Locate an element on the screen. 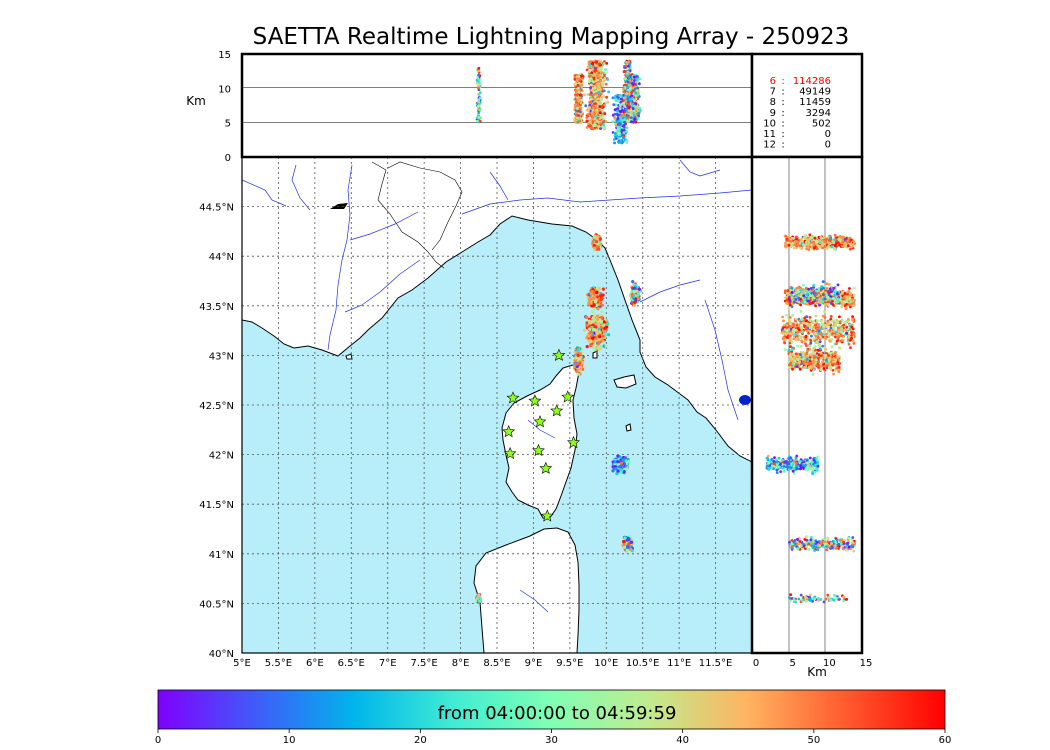 Image resolution: width=1050 pixels, height=750 pixels. capraia-land is located at coordinates (595, 354).